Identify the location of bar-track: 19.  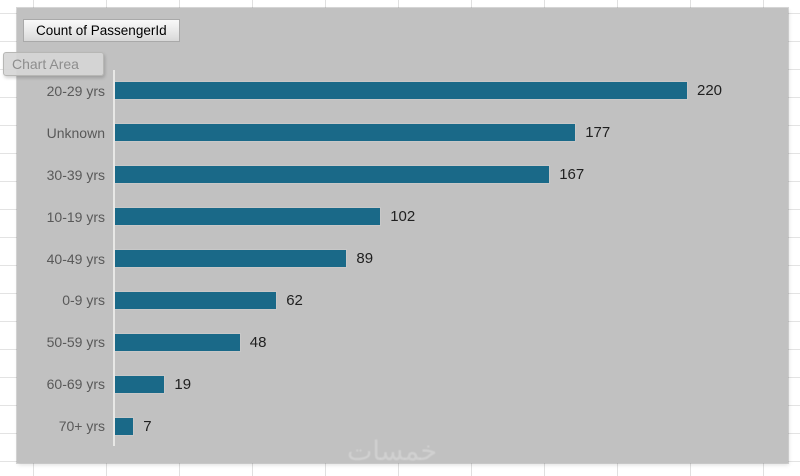
(446, 384).